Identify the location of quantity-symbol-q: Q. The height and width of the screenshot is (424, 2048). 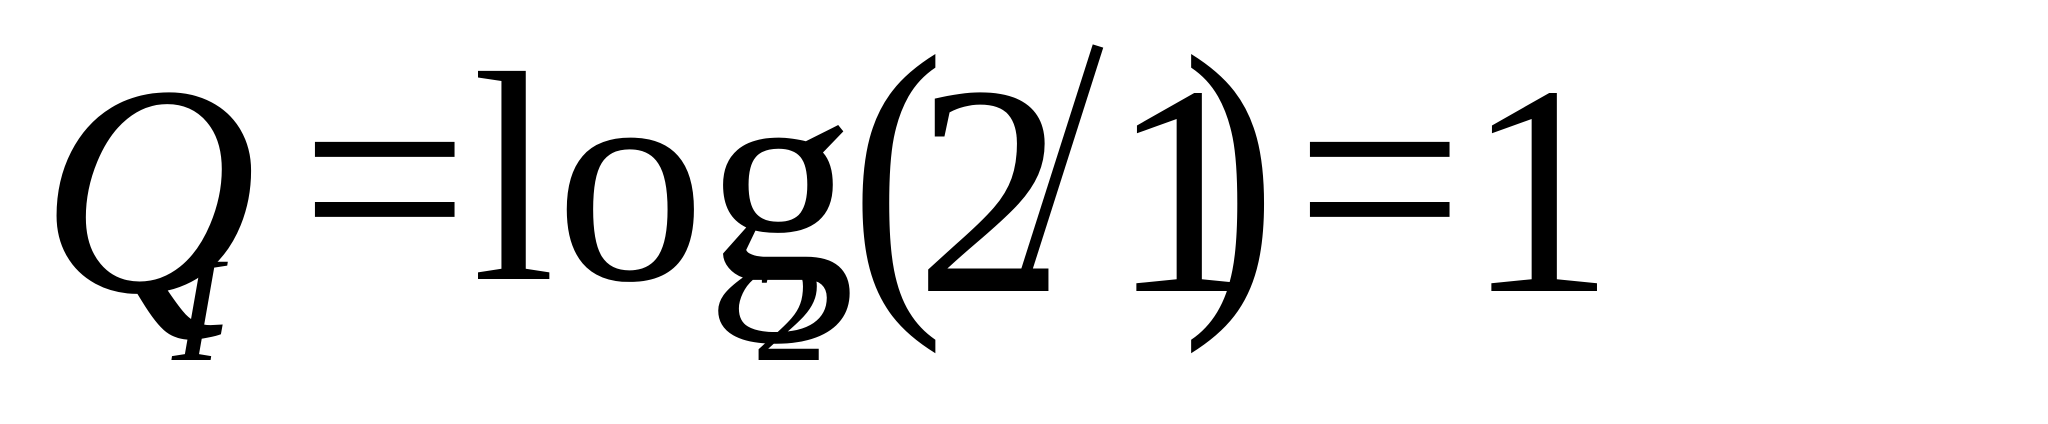
(148, 190).